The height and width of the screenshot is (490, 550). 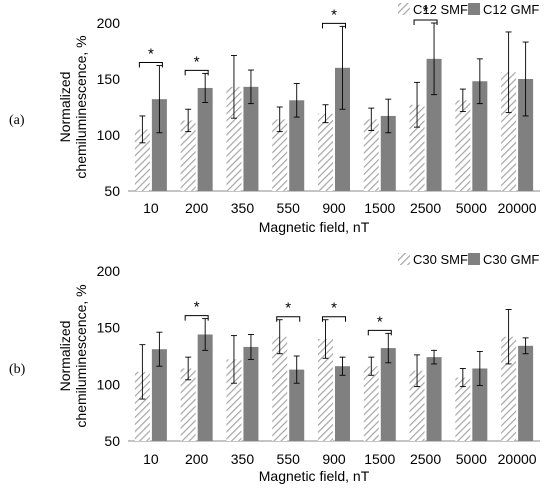 I want to click on y-axis-label-line: chemiluminescence, %, so click(x=81, y=106).